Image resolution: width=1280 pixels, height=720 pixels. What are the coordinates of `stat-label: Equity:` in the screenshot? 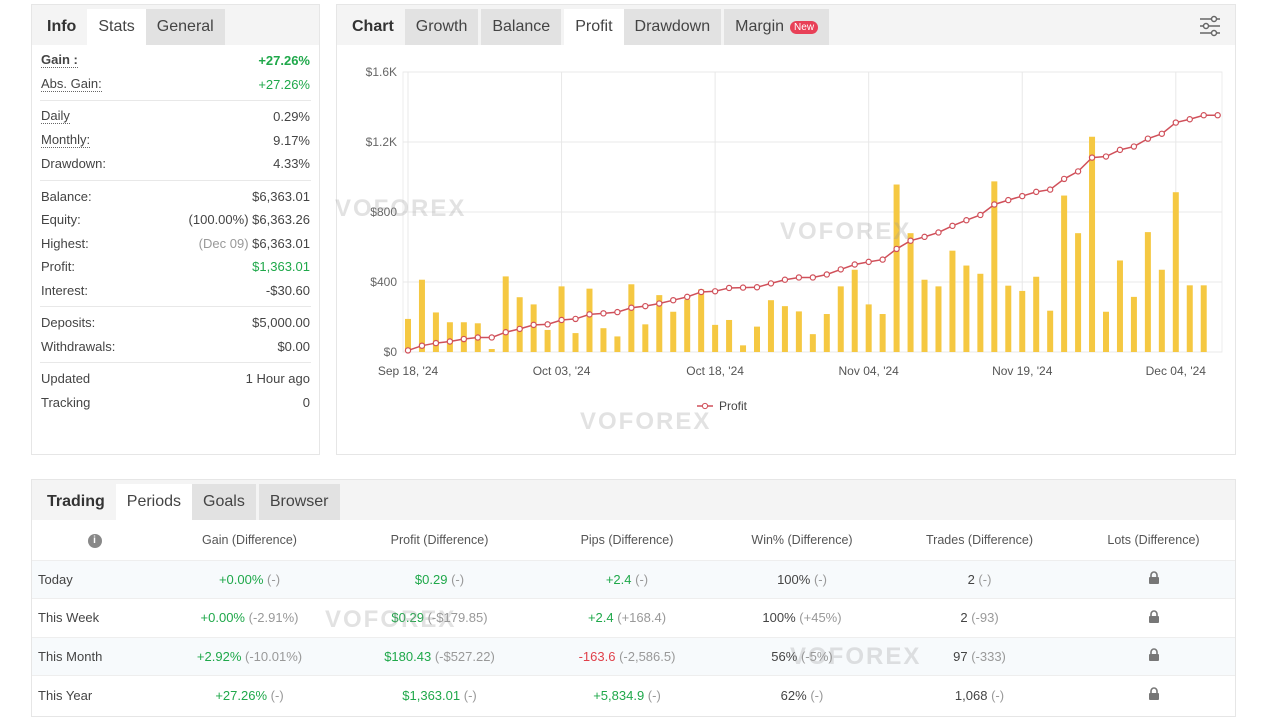 It's located at (61, 220).